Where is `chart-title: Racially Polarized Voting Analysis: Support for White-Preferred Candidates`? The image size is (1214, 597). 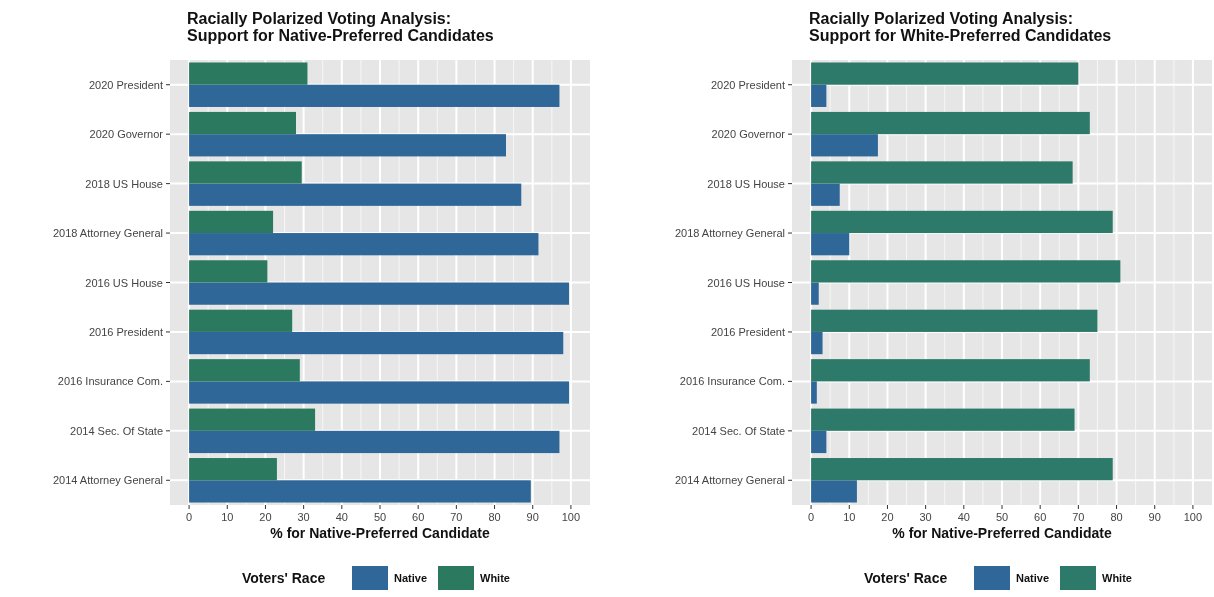 chart-title: Racially Polarized Voting Analysis: Support for White-Preferred Candidates is located at coordinates (960, 27).